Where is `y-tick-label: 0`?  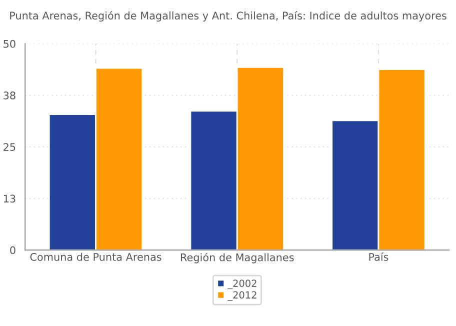 y-tick-label: 0 is located at coordinates (13, 250).